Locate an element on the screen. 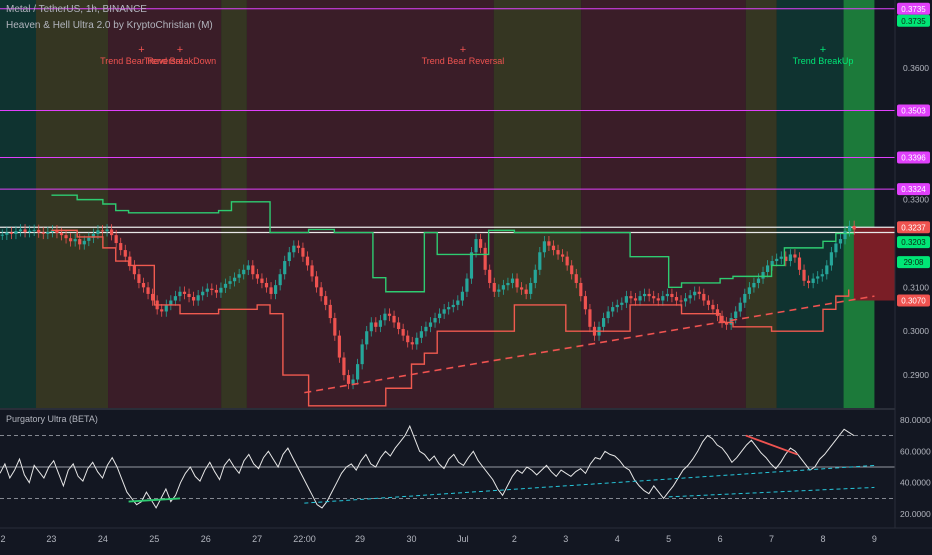 The width and height of the screenshot is (932, 555). price-badge-label-4: 0.3324 is located at coordinates (913, 189).